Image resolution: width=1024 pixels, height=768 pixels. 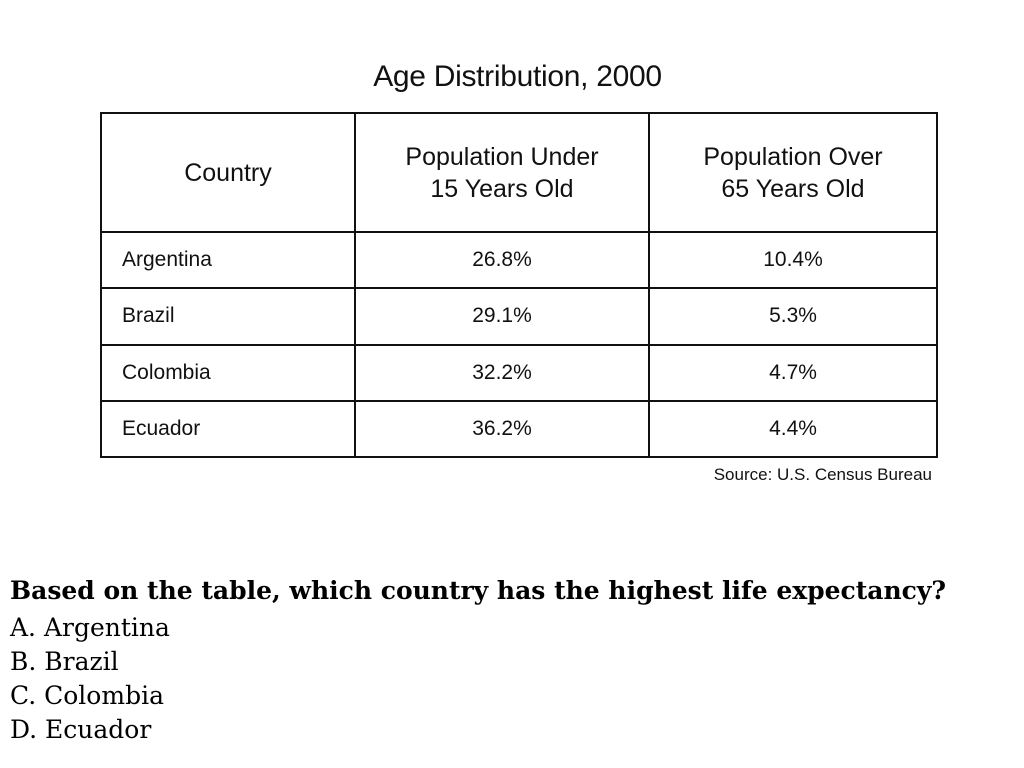 What do you see at coordinates (90, 627) in the screenshot?
I see `choice-a: A. Argentina` at bounding box center [90, 627].